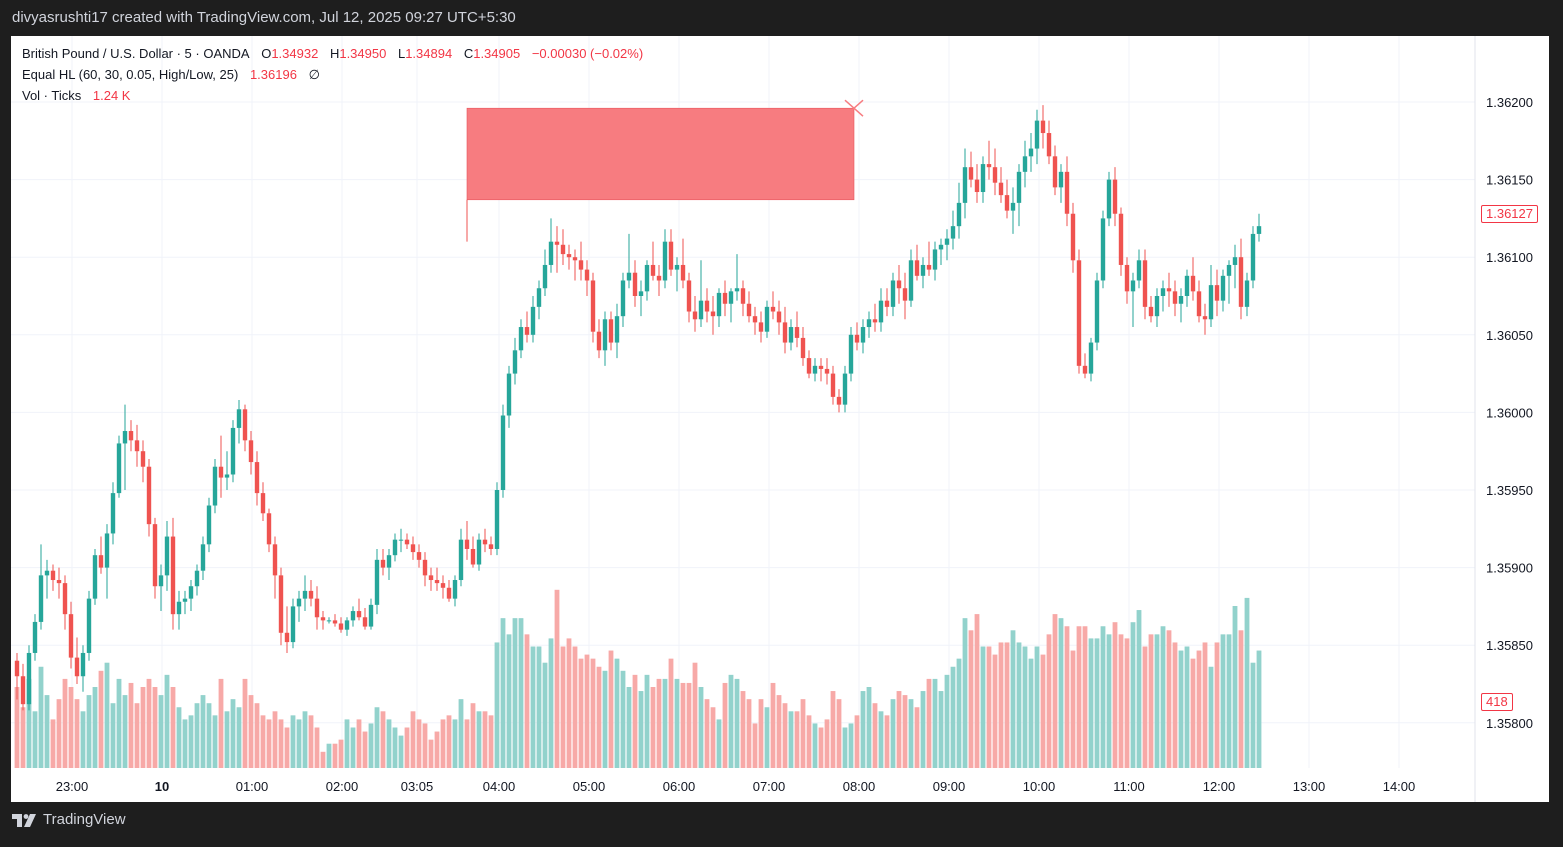 Image resolution: width=1563 pixels, height=847 pixels. Describe the element at coordinates (69, 819) in the screenshot. I see `tradingview-brand: TradingView` at that location.